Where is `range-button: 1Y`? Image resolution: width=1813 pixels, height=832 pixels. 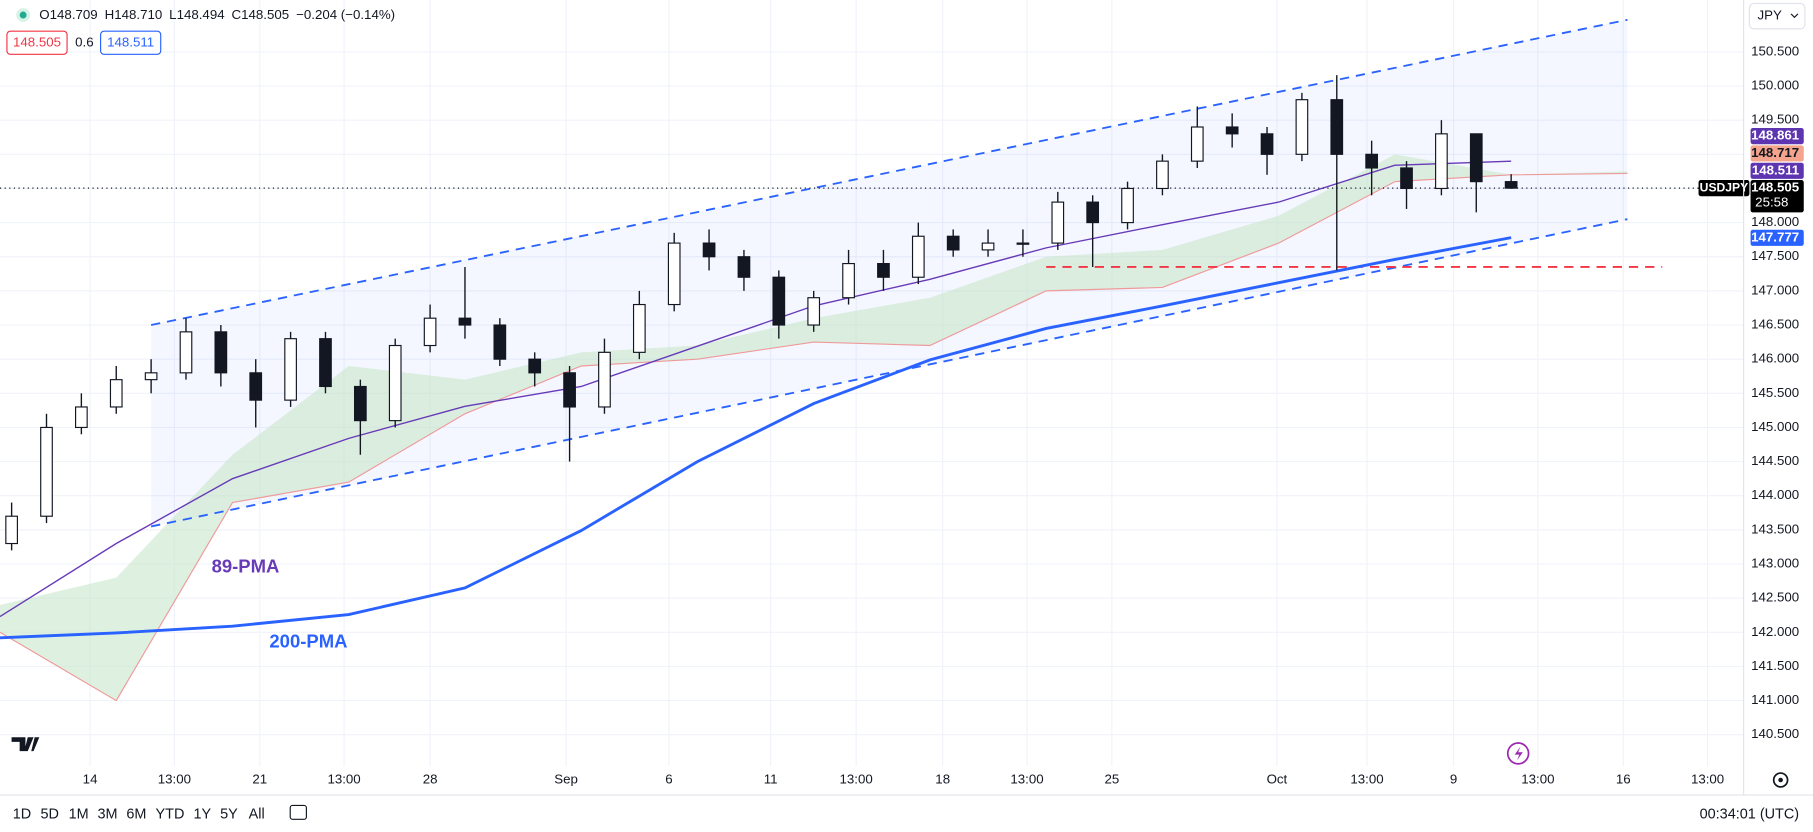 range-button: 1Y is located at coordinates (203, 814).